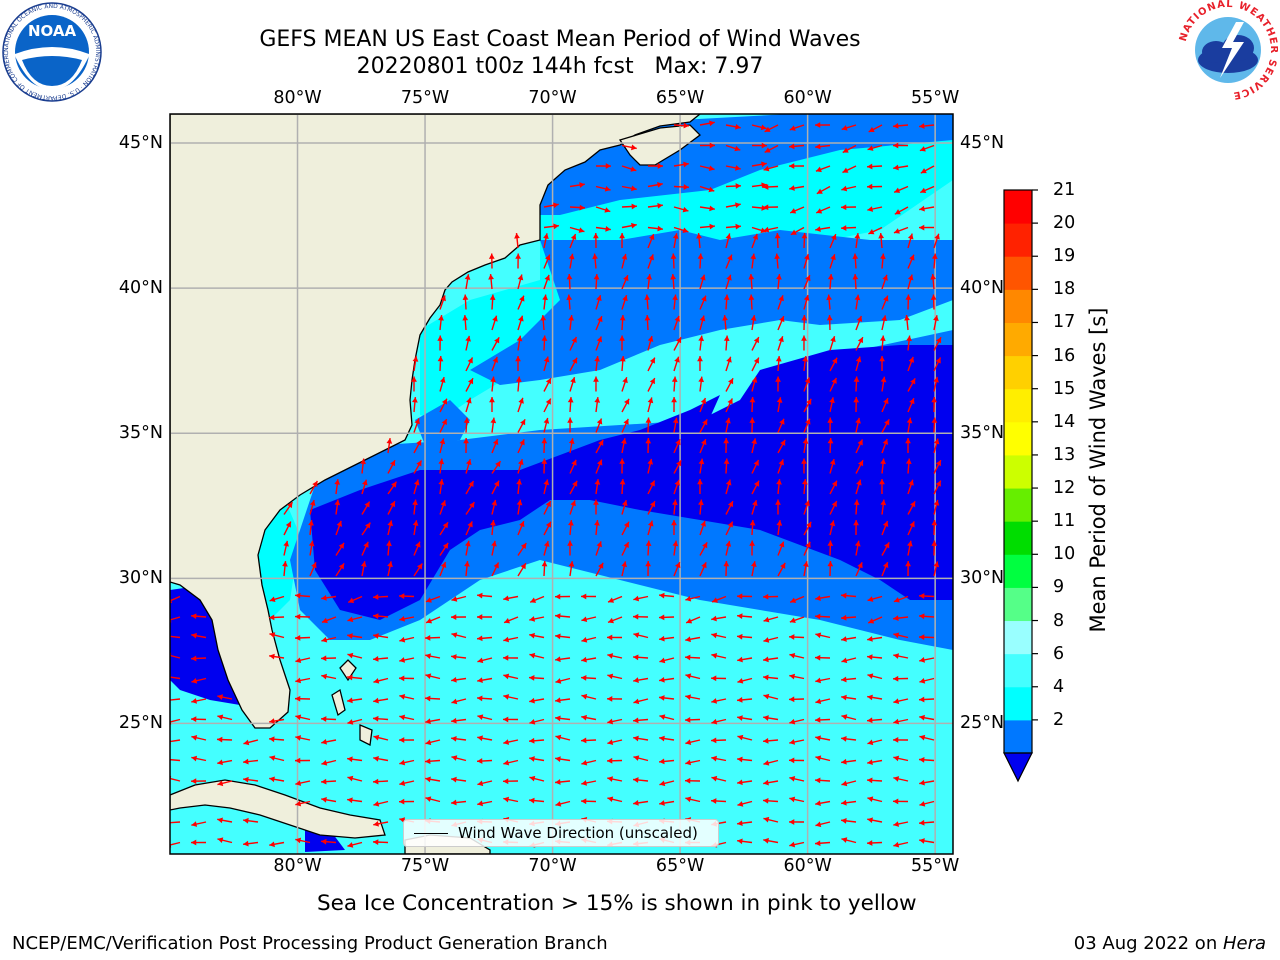  What do you see at coordinates (1064, 388) in the screenshot?
I see `colorbar-tick-label: 15` at bounding box center [1064, 388].